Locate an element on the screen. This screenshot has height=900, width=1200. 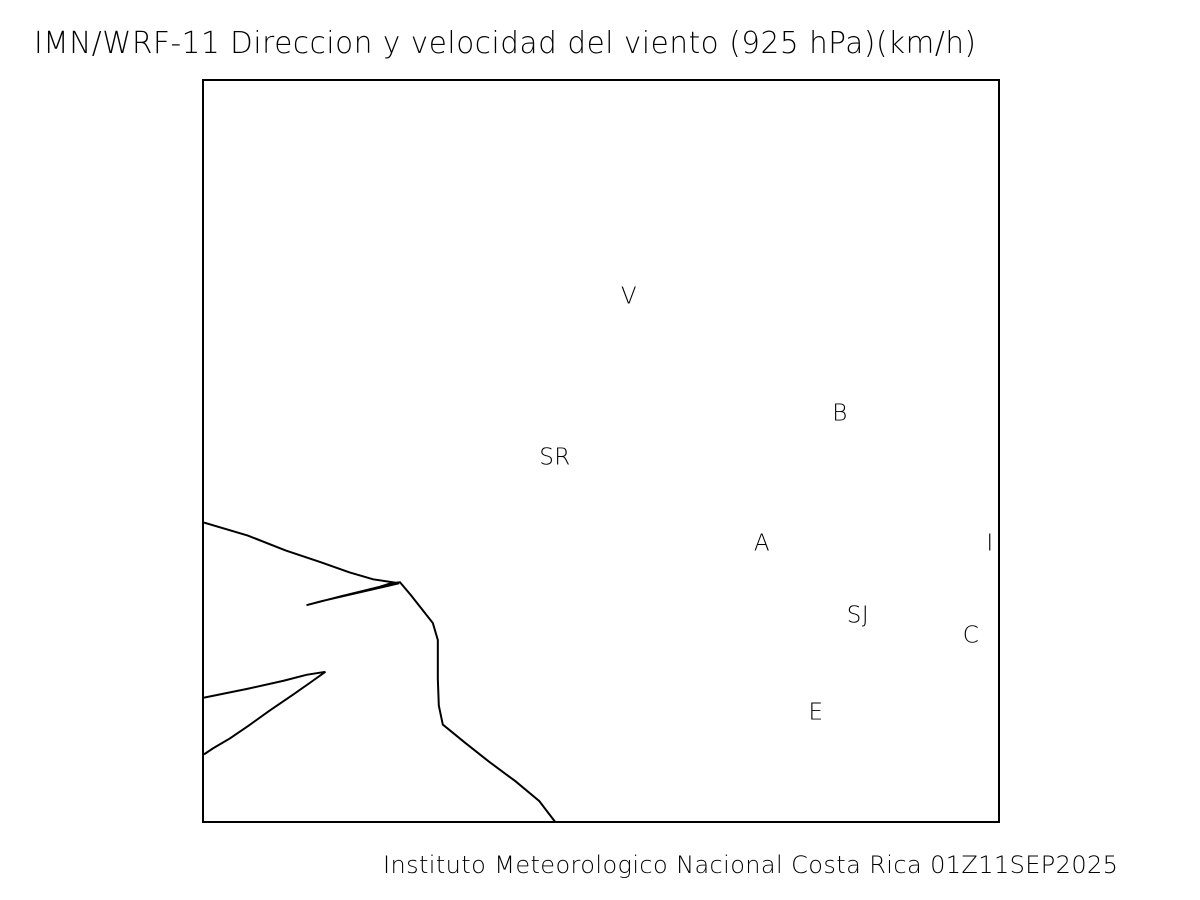
station-label-i: I is located at coordinates (990, 543).